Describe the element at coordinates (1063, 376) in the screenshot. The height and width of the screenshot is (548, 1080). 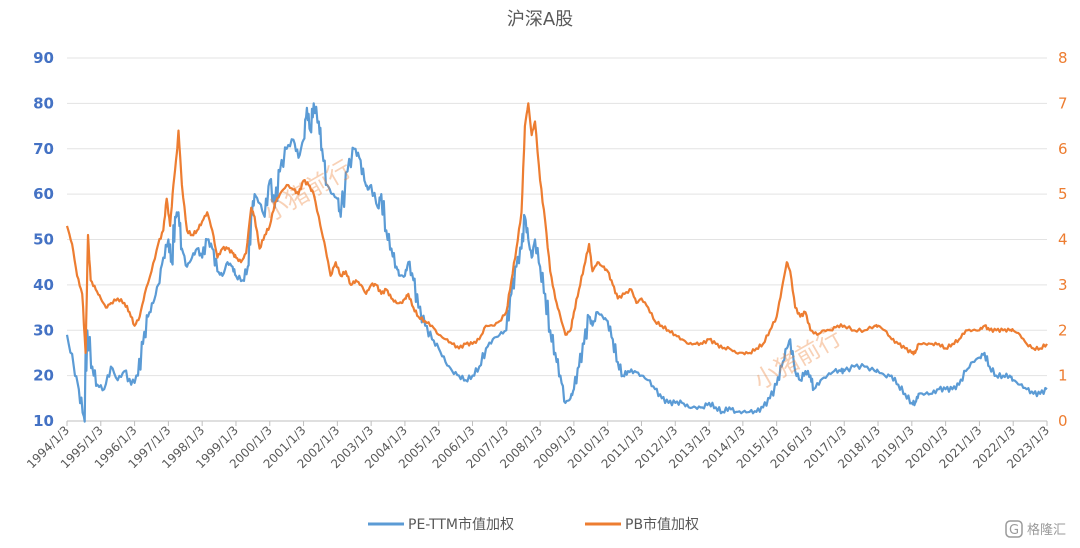
I see `right-tick-label: 1` at that location.